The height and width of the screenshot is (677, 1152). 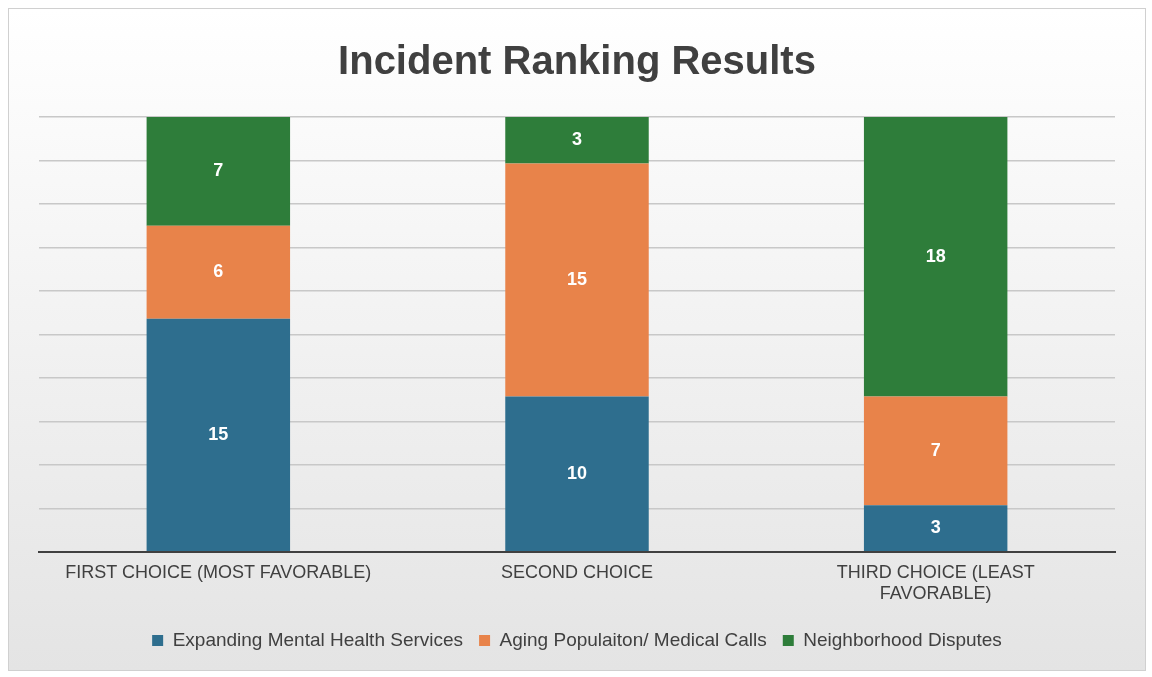 What do you see at coordinates (577, 472) in the screenshot?
I see `data-label: 10` at bounding box center [577, 472].